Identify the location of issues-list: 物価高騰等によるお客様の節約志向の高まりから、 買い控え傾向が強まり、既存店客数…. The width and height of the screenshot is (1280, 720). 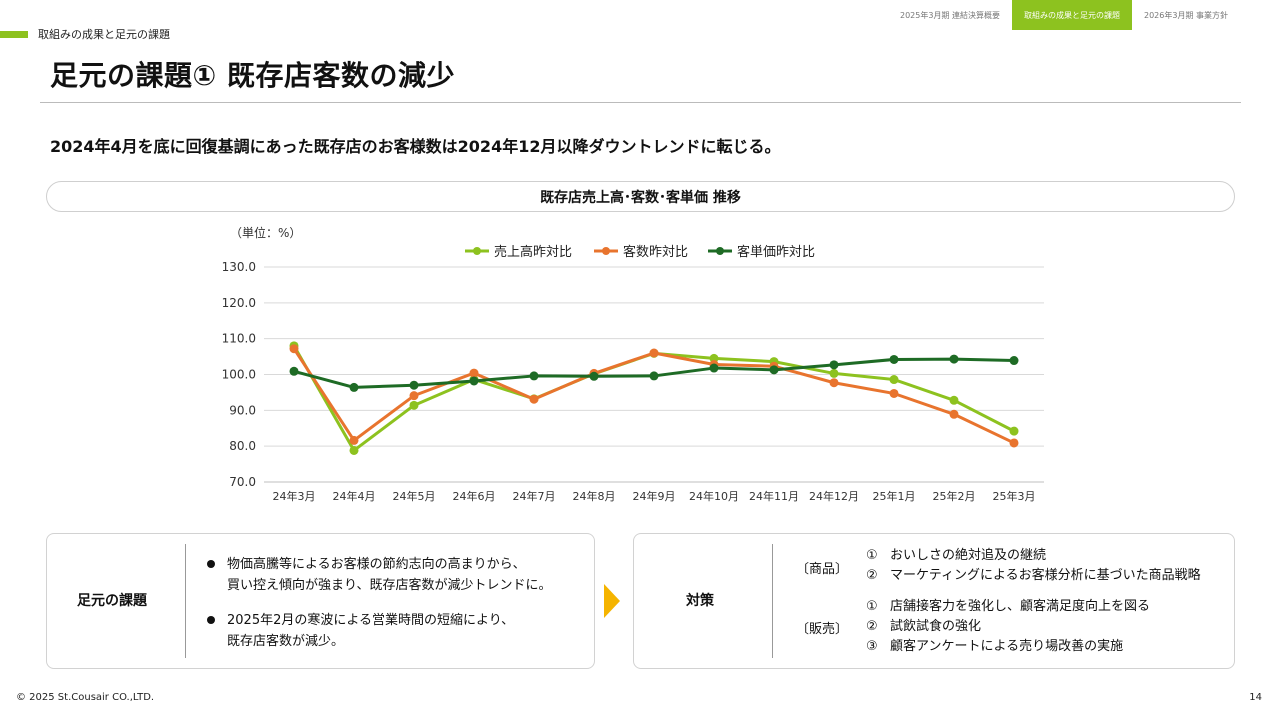
(379, 610).